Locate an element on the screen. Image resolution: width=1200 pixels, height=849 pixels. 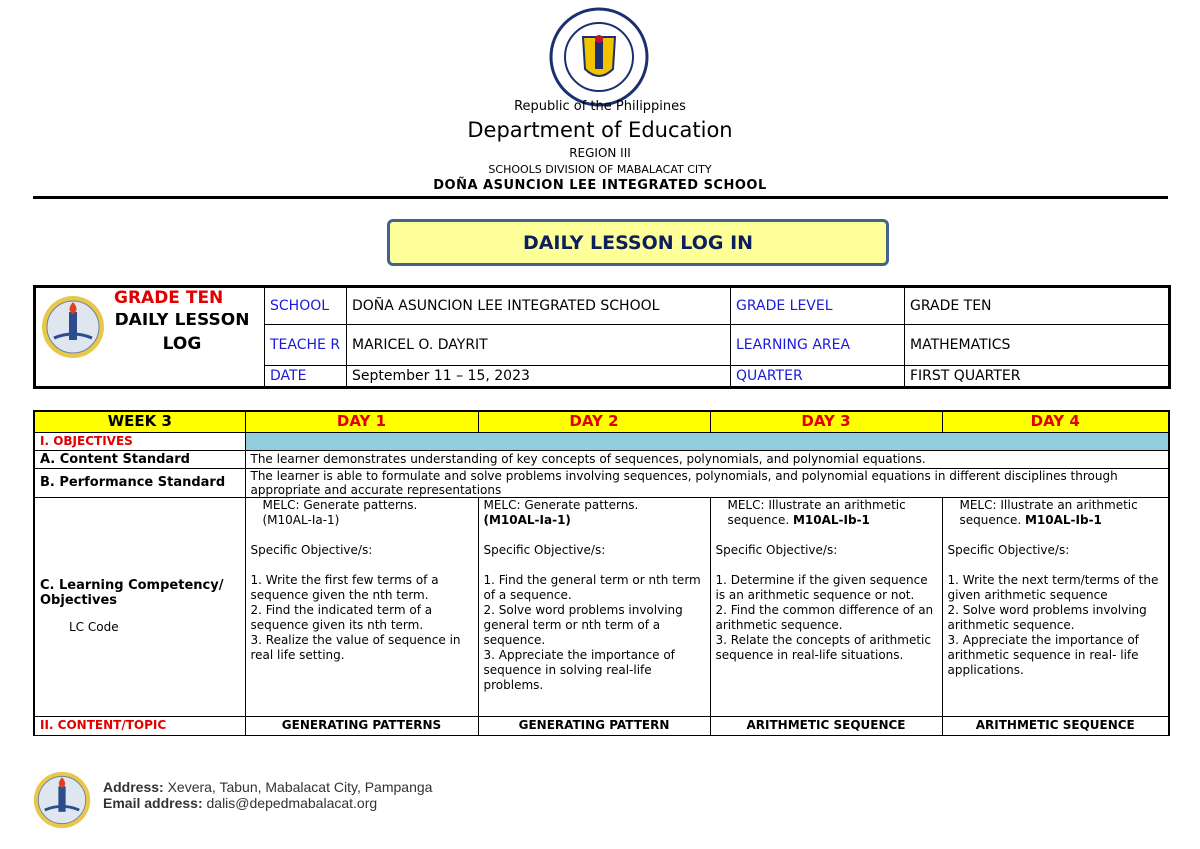
date-value: September 11 – 15, 2023 is located at coordinates (538, 376).